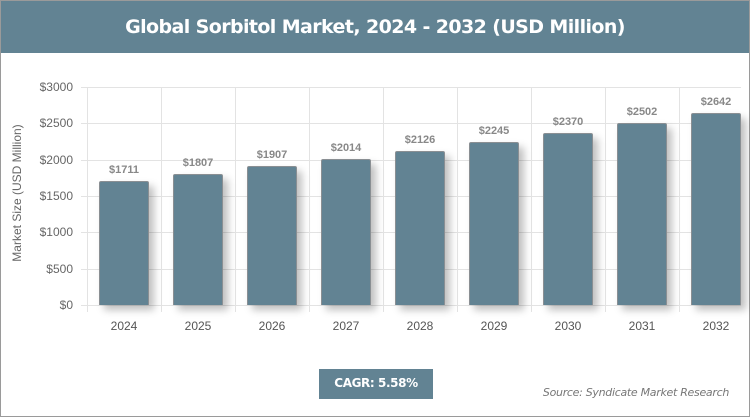 This screenshot has height=418, width=750. Describe the element at coordinates (56, 232) in the screenshot. I see `y-tick-label: $1000` at that location.